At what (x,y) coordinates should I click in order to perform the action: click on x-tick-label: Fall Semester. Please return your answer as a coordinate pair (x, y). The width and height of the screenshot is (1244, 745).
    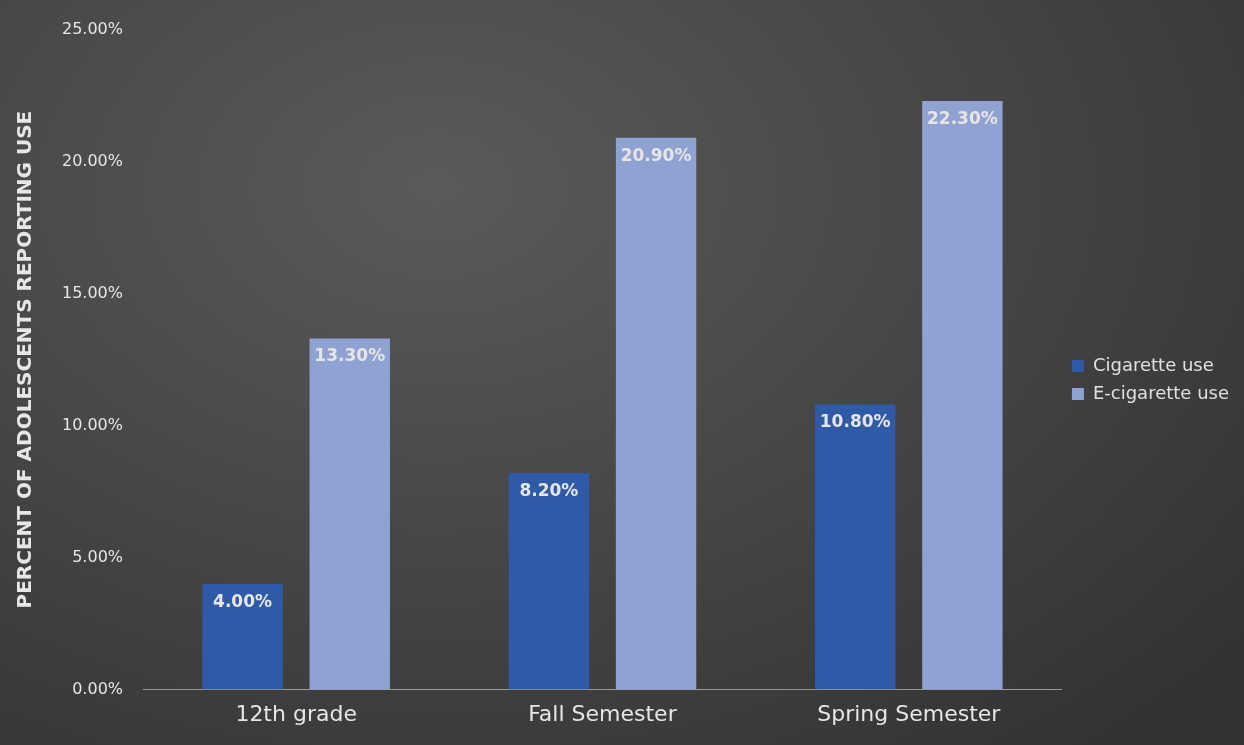
    Looking at the image, I should click on (603, 713).